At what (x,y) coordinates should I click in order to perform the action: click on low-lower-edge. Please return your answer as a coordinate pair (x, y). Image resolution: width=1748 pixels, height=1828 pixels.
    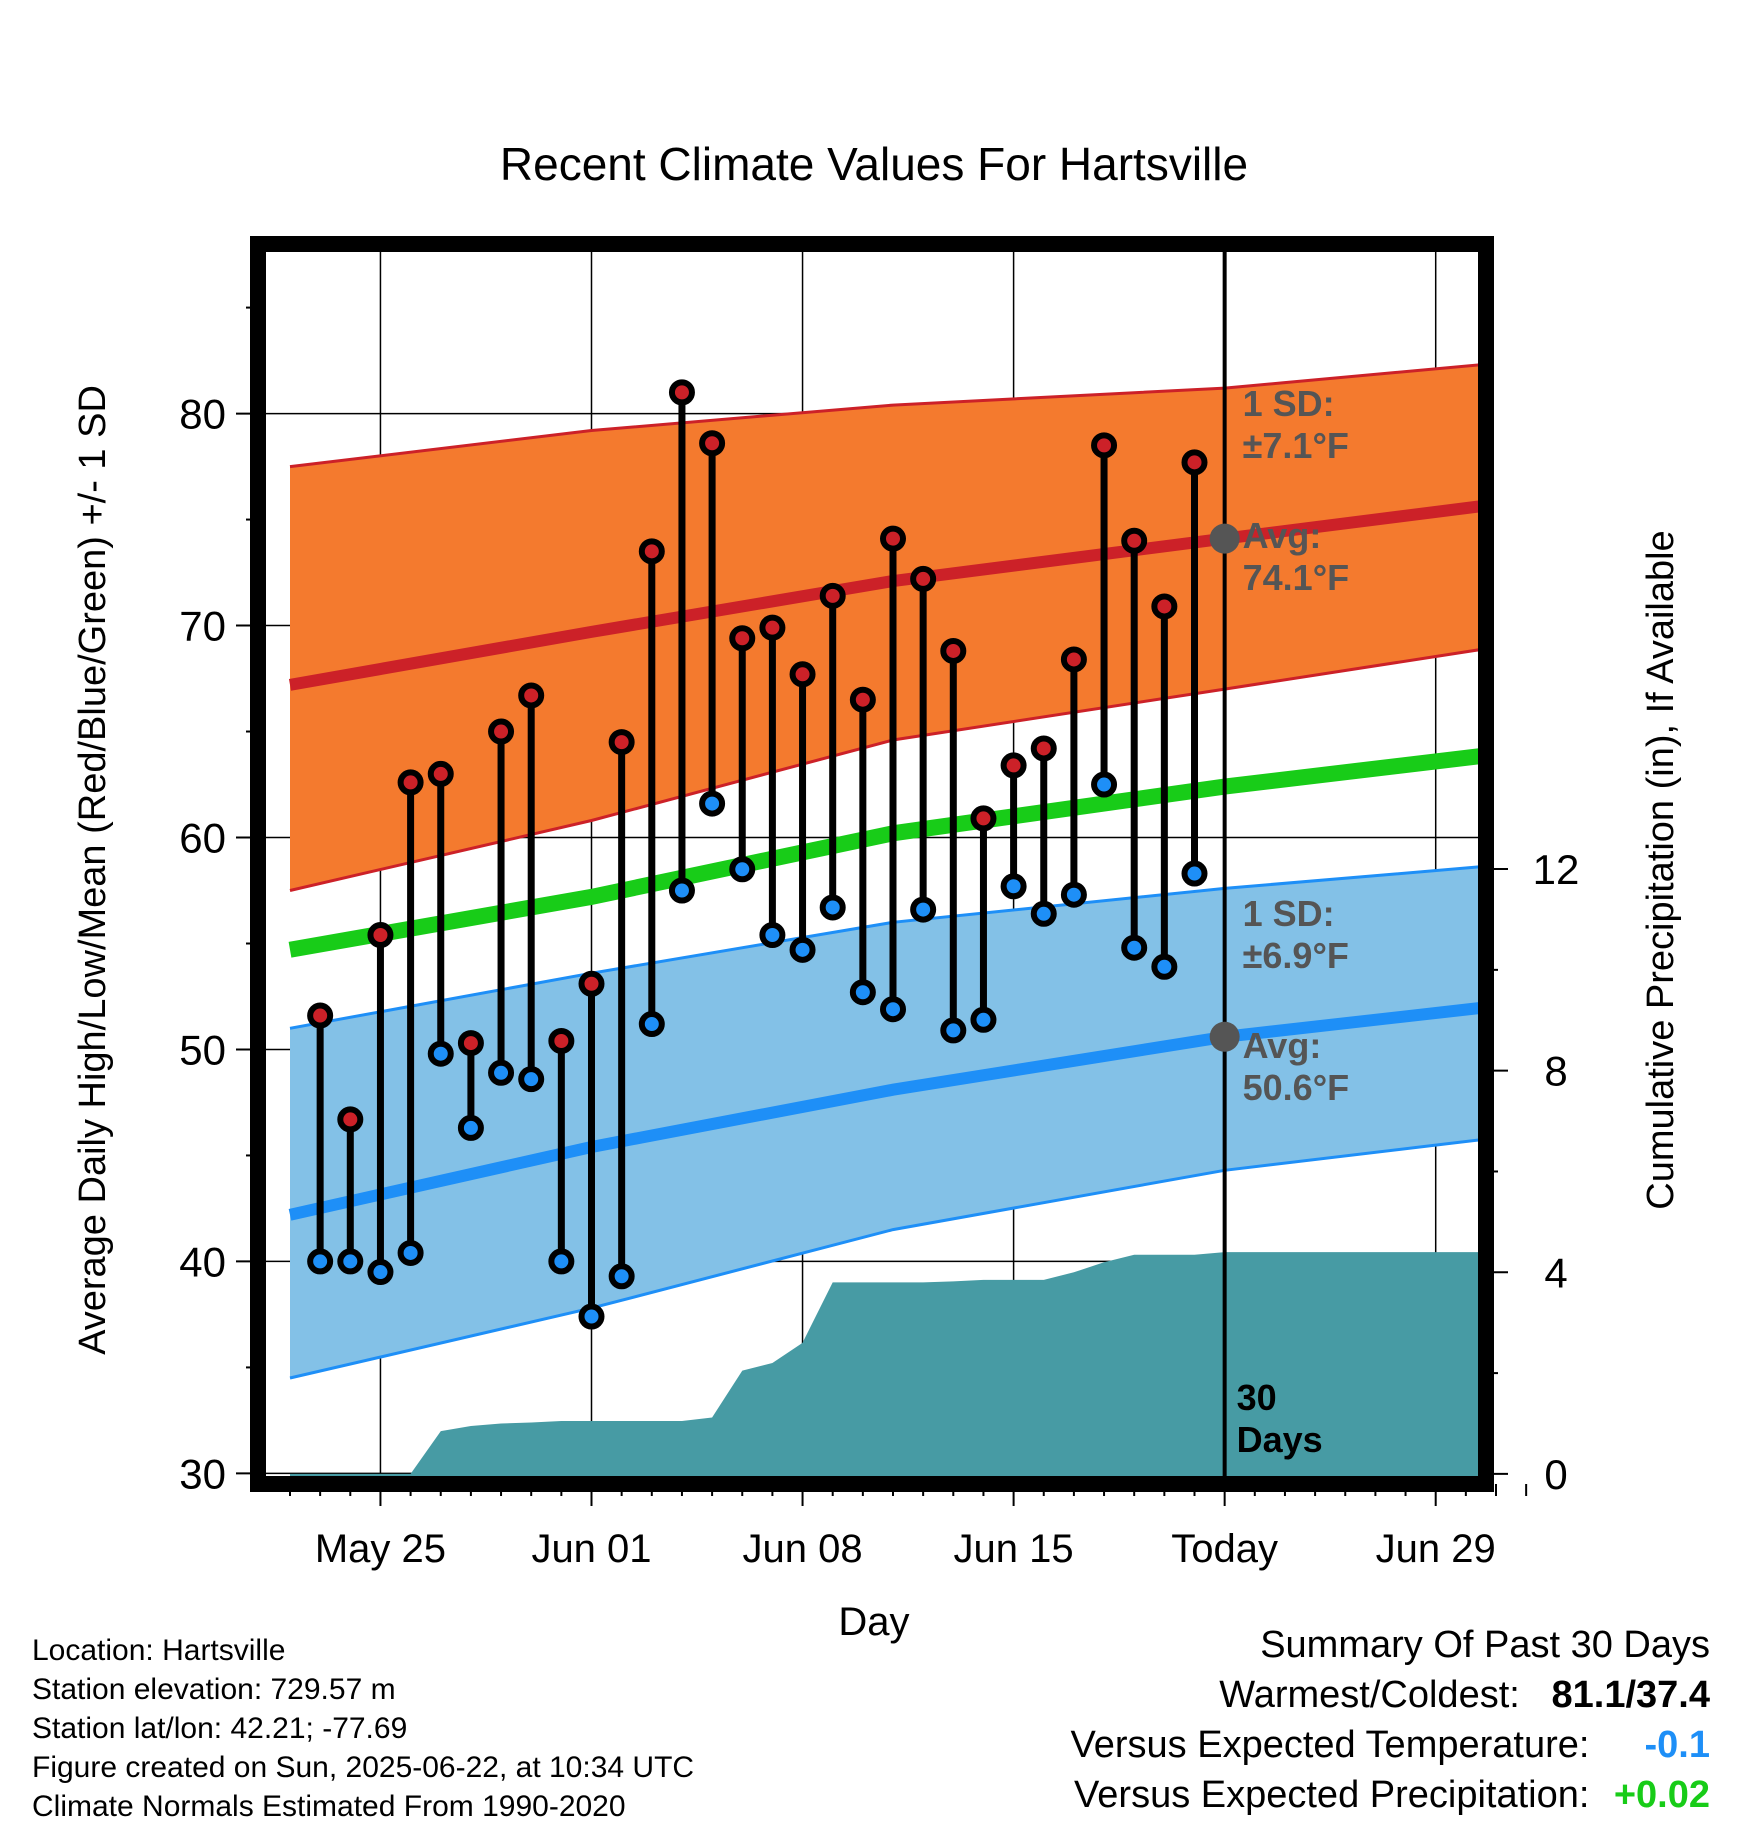
    Looking at the image, I should click on (887, 1258).